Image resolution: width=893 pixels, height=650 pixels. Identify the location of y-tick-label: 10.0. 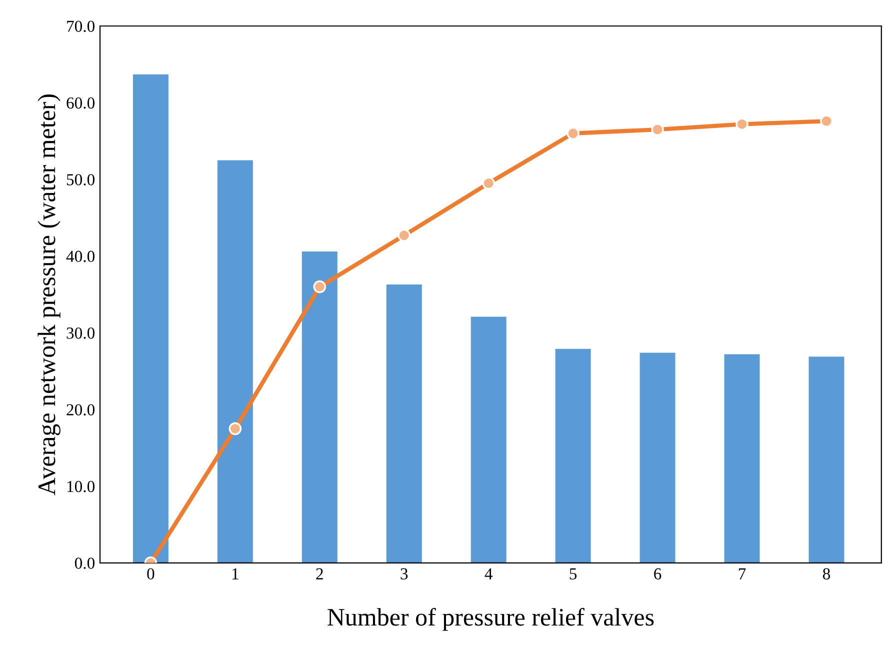
(81, 486).